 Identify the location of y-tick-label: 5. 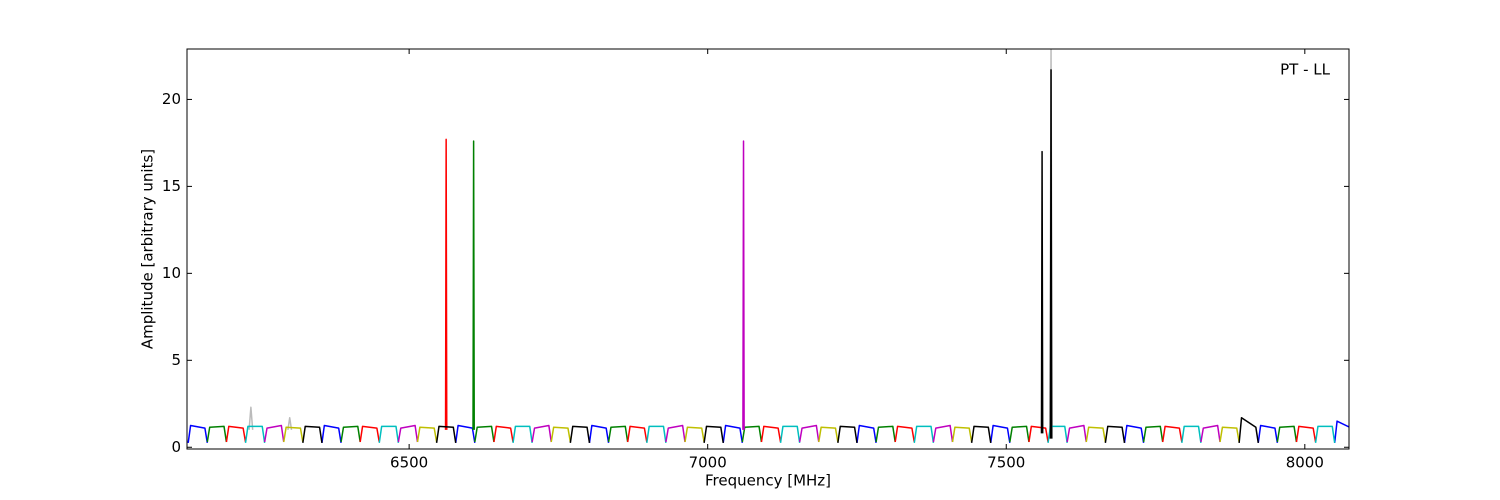
(176, 360).